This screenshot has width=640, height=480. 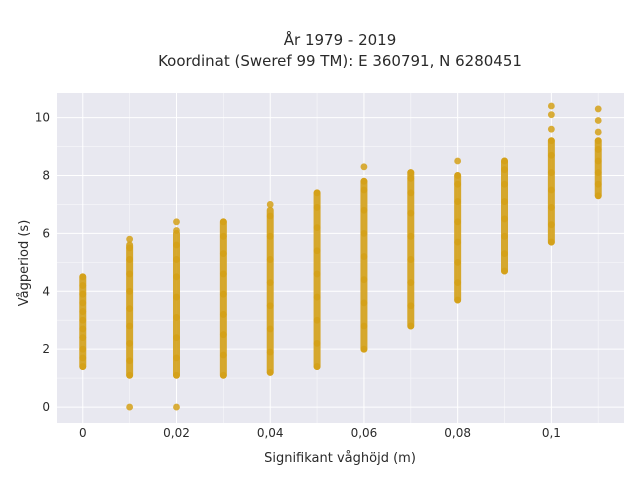 What do you see at coordinates (551, 433) in the screenshot?
I see `x-tick-label: 0,1` at bounding box center [551, 433].